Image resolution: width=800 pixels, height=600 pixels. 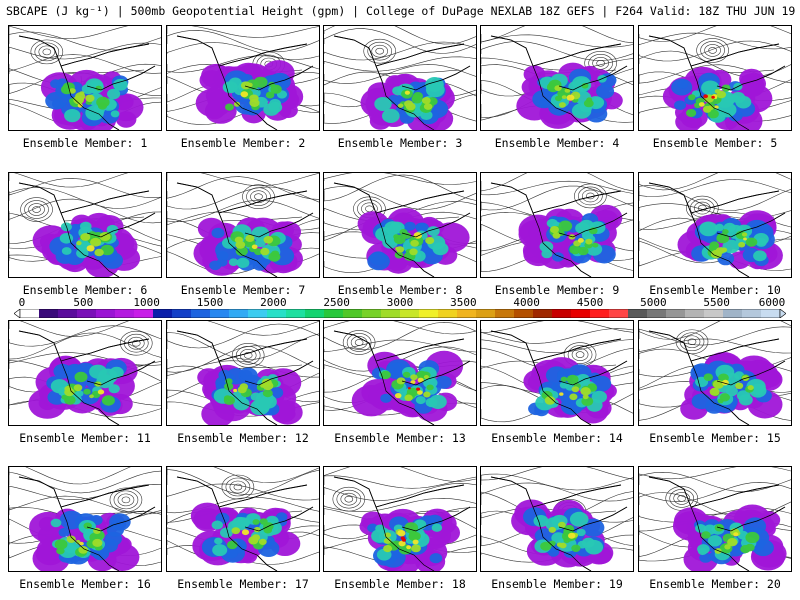 What do you see at coordinates (85, 584) in the screenshot?
I see `ensemble-member-label: Ensemble Member: 16` at bounding box center [85, 584].